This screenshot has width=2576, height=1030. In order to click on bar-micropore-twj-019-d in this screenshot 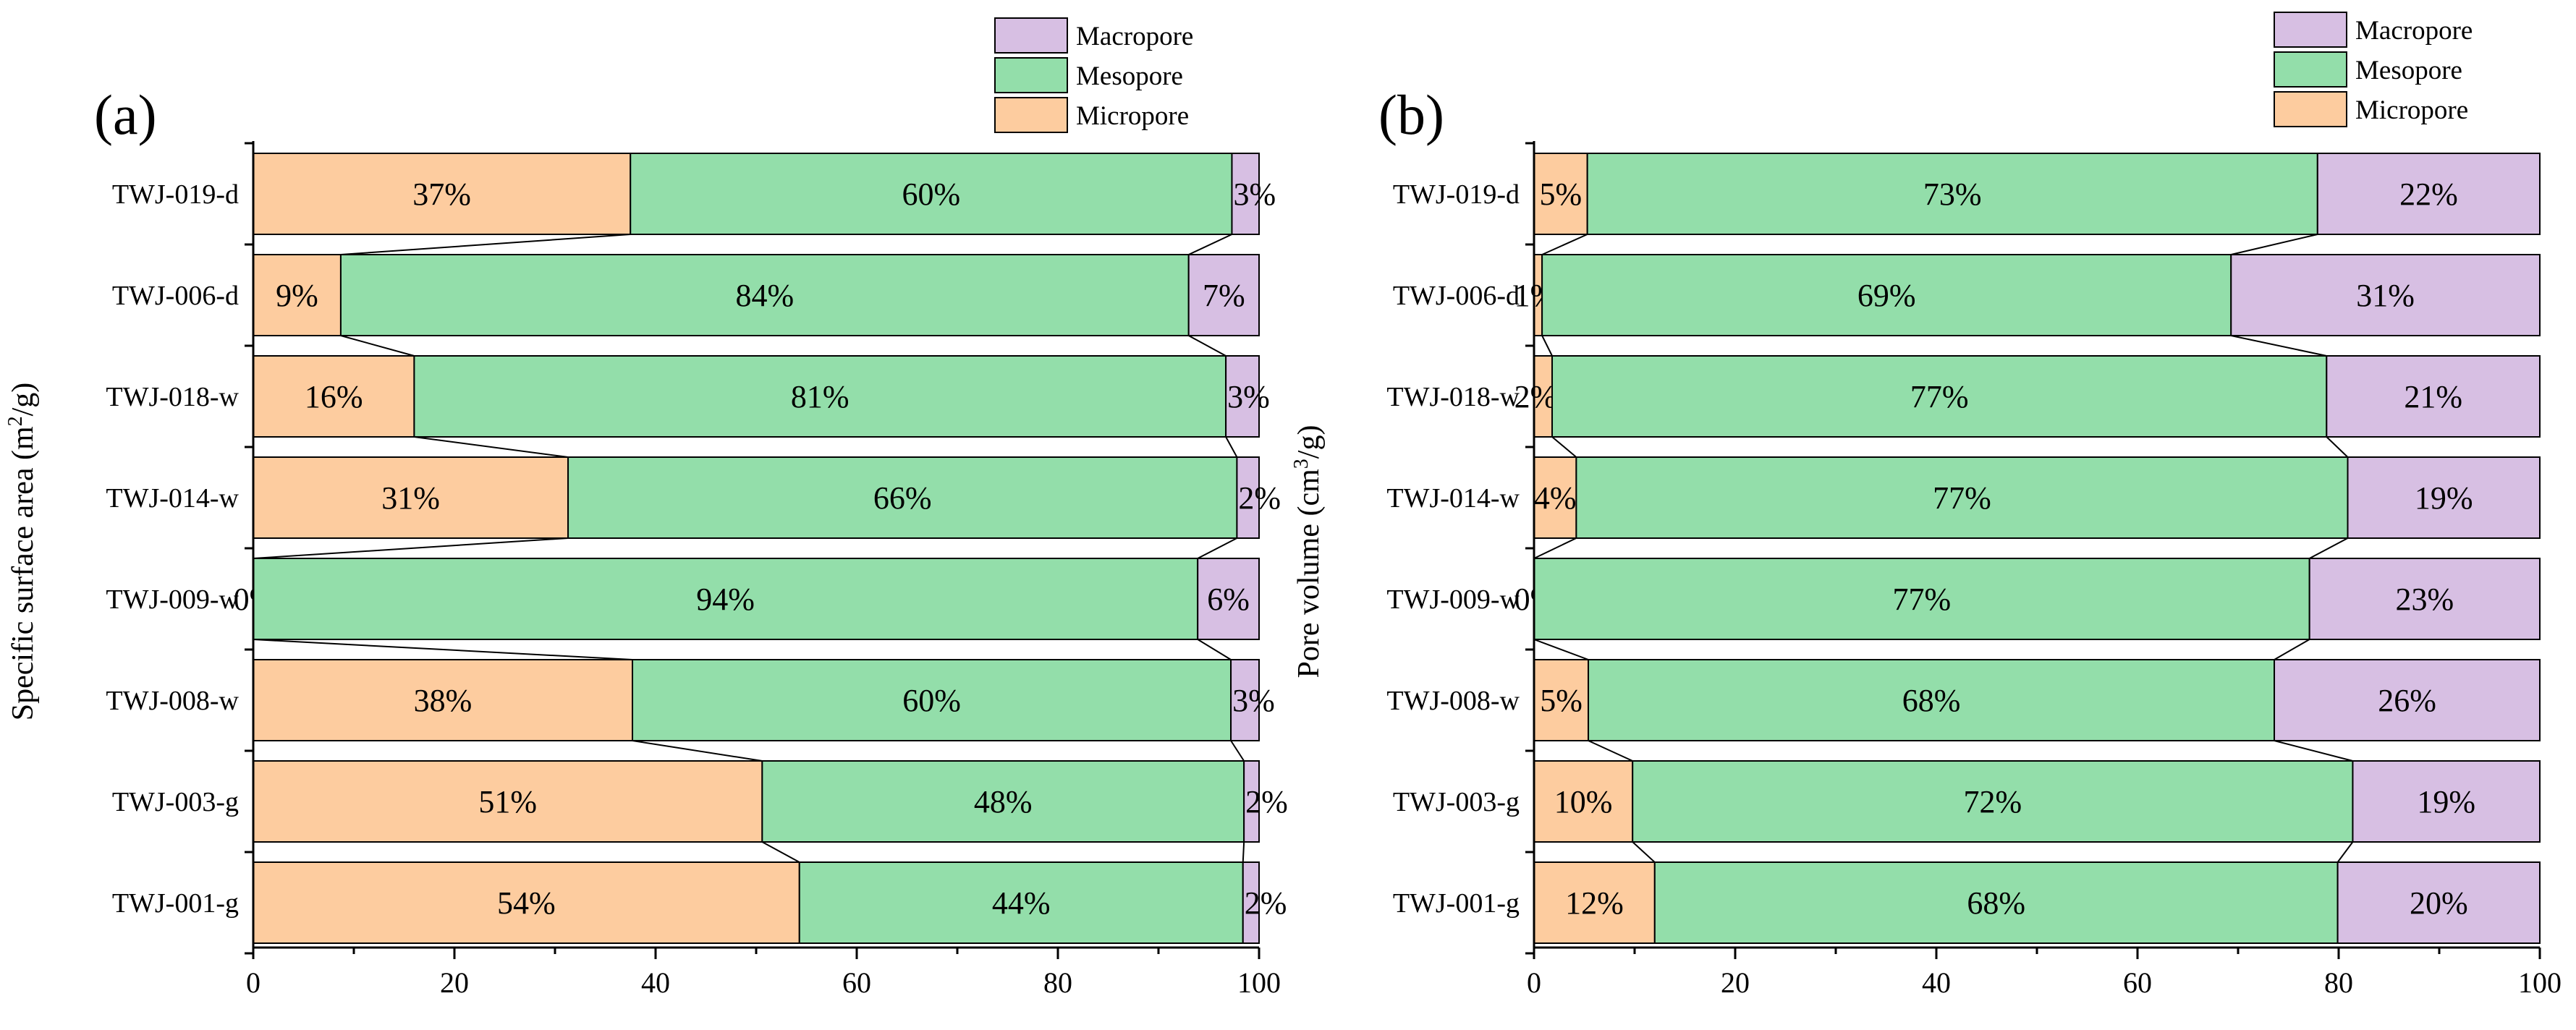, I will do `click(1560, 194)`.